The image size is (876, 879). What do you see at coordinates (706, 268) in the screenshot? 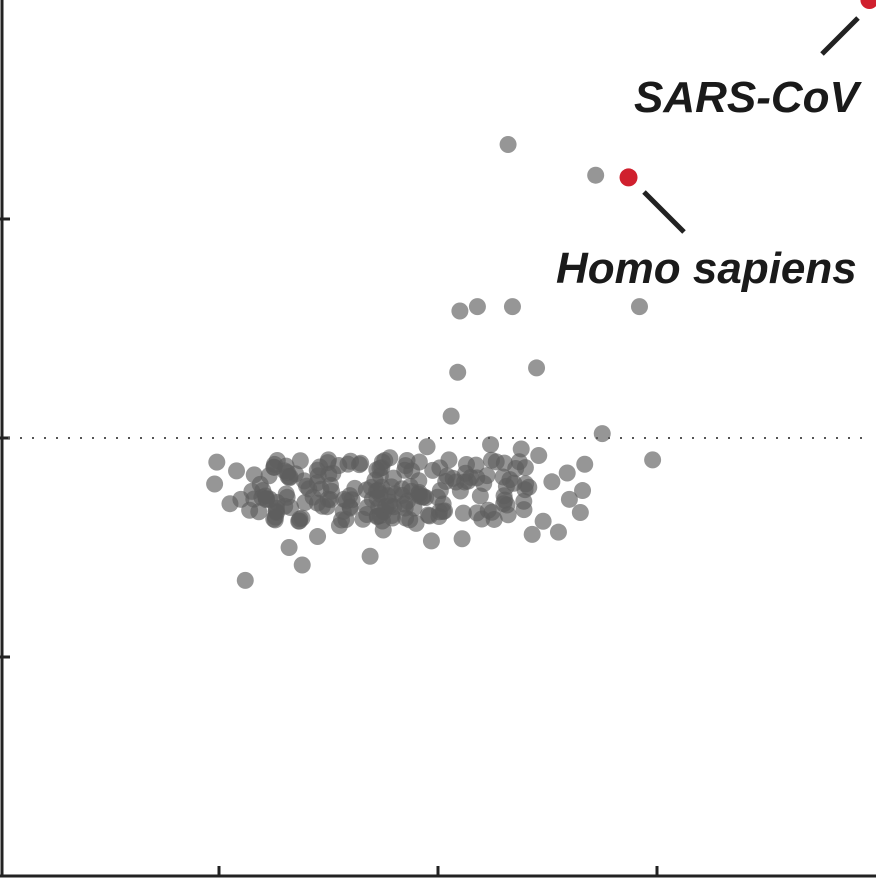
I see `label-homo: Homo sapiens` at bounding box center [706, 268].